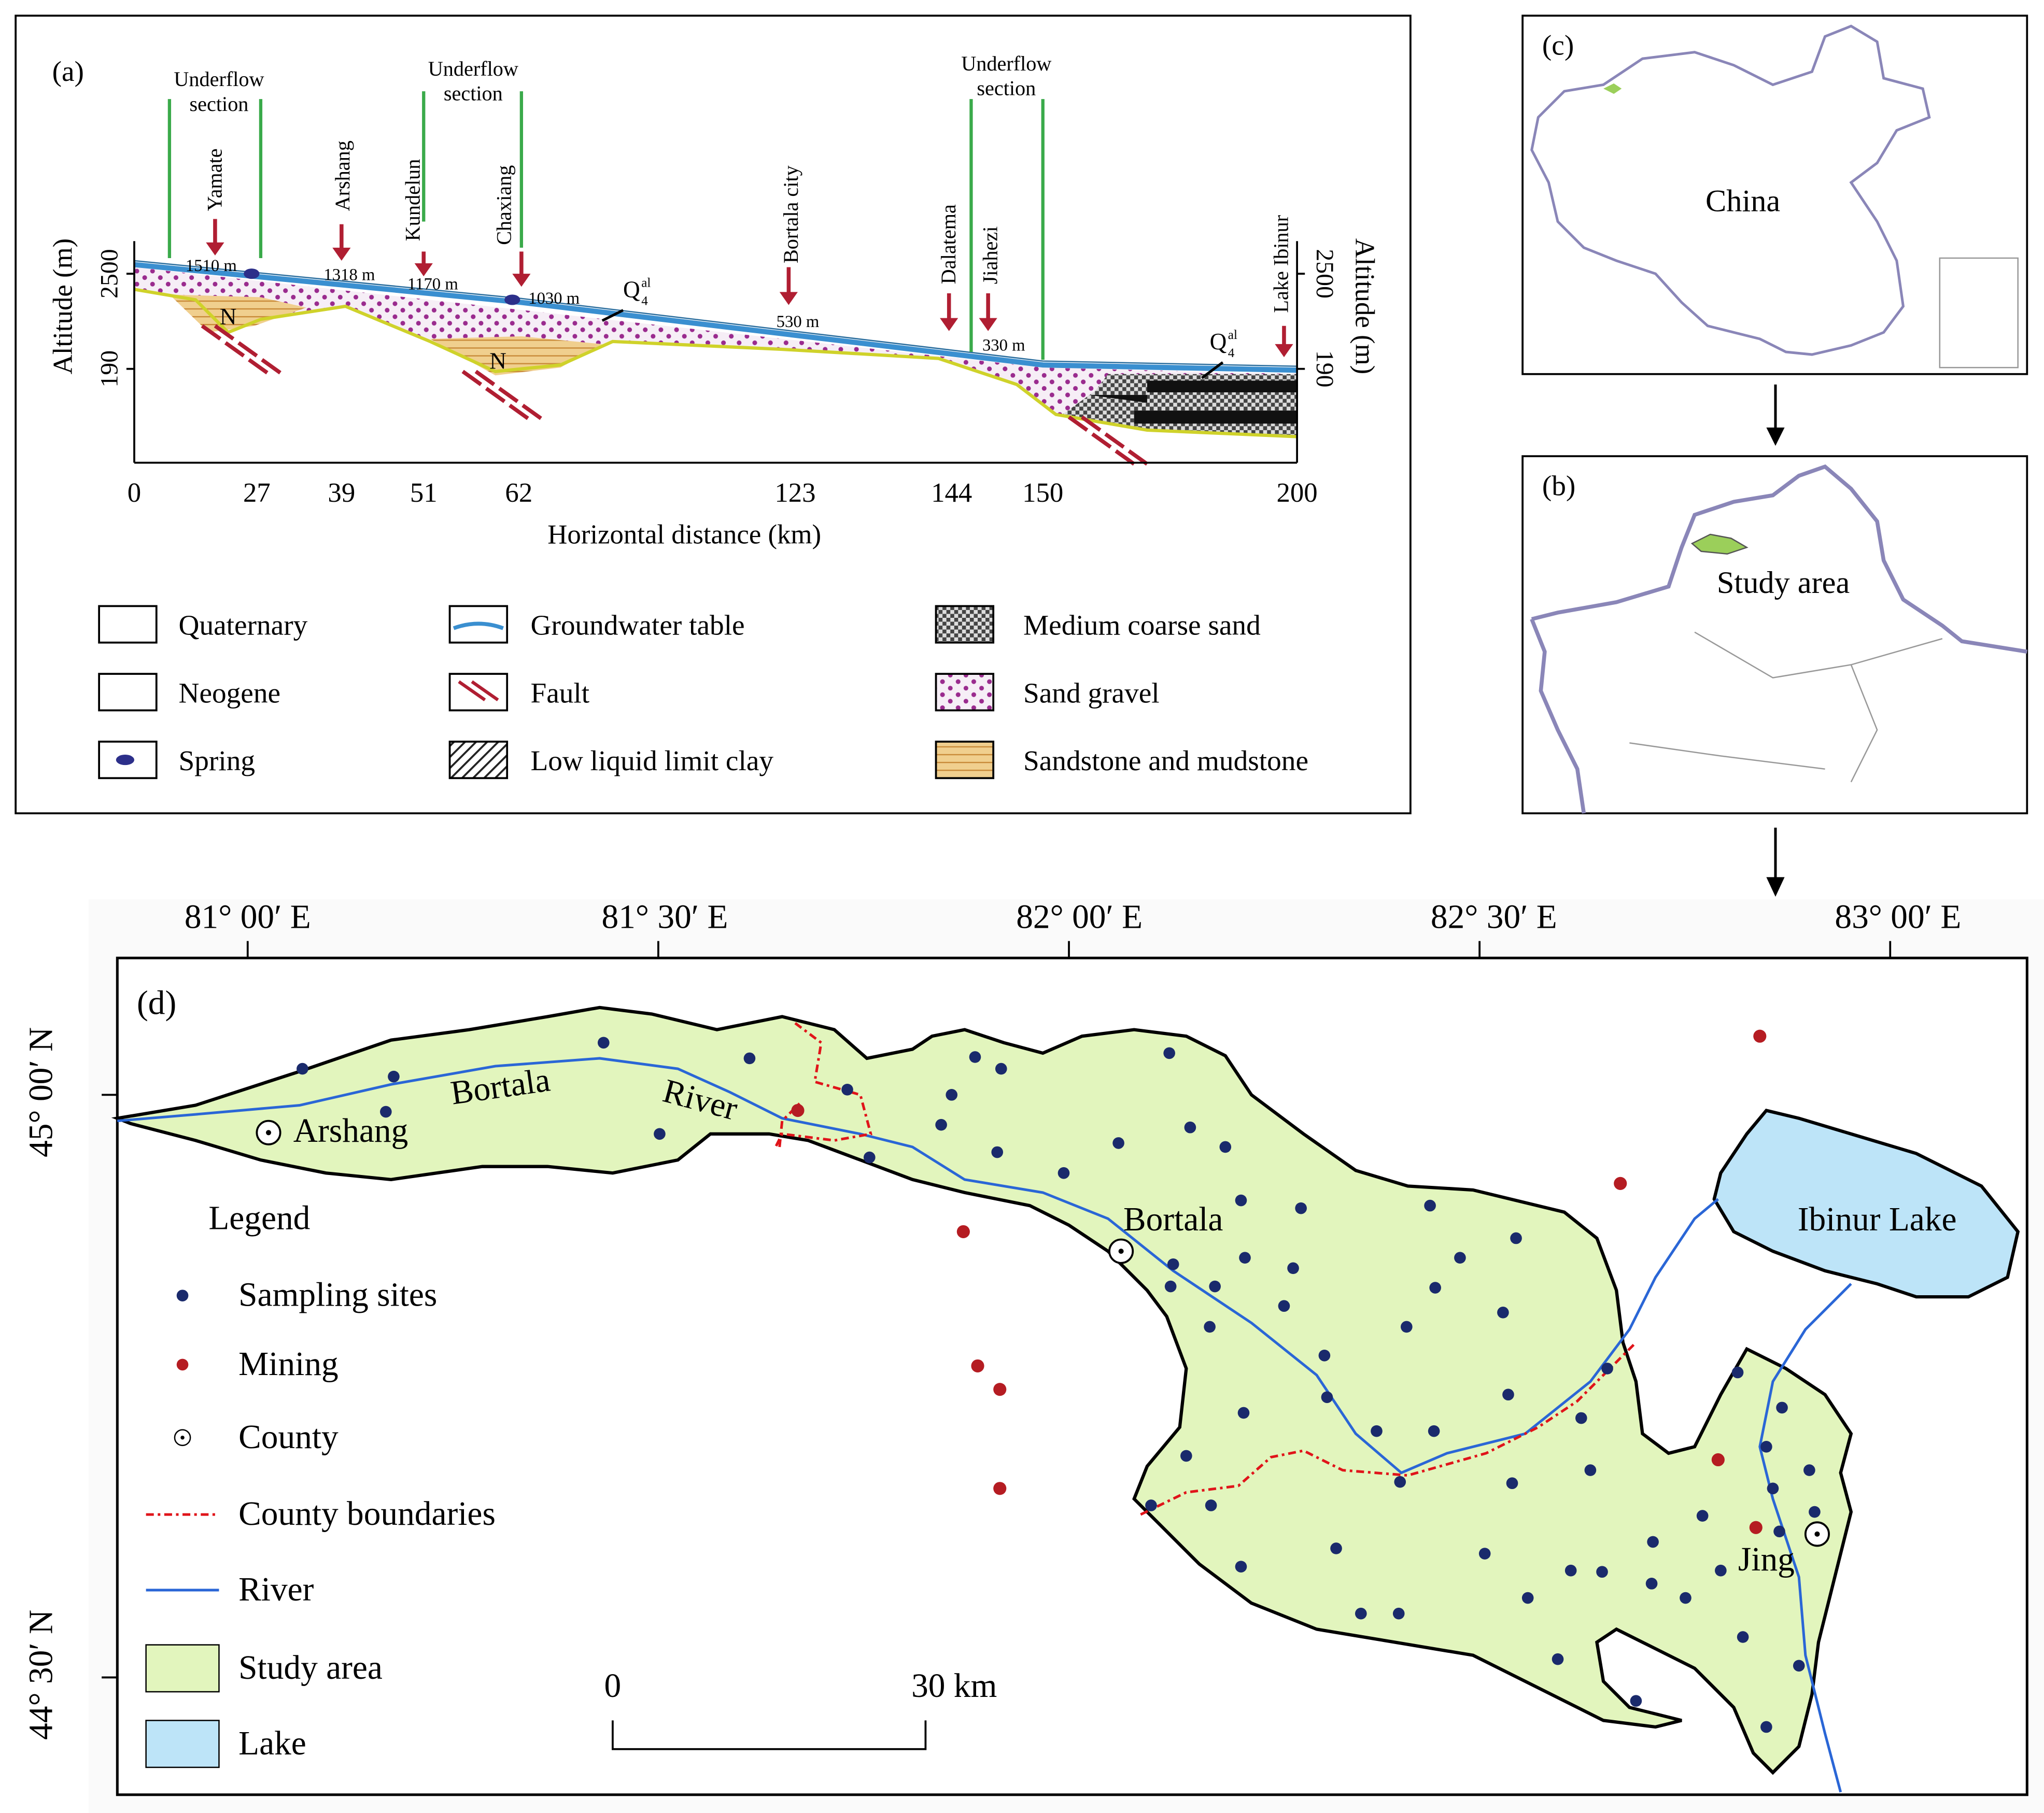 The image size is (2044, 1813). I want to click on legend-water, so click(478, 625).